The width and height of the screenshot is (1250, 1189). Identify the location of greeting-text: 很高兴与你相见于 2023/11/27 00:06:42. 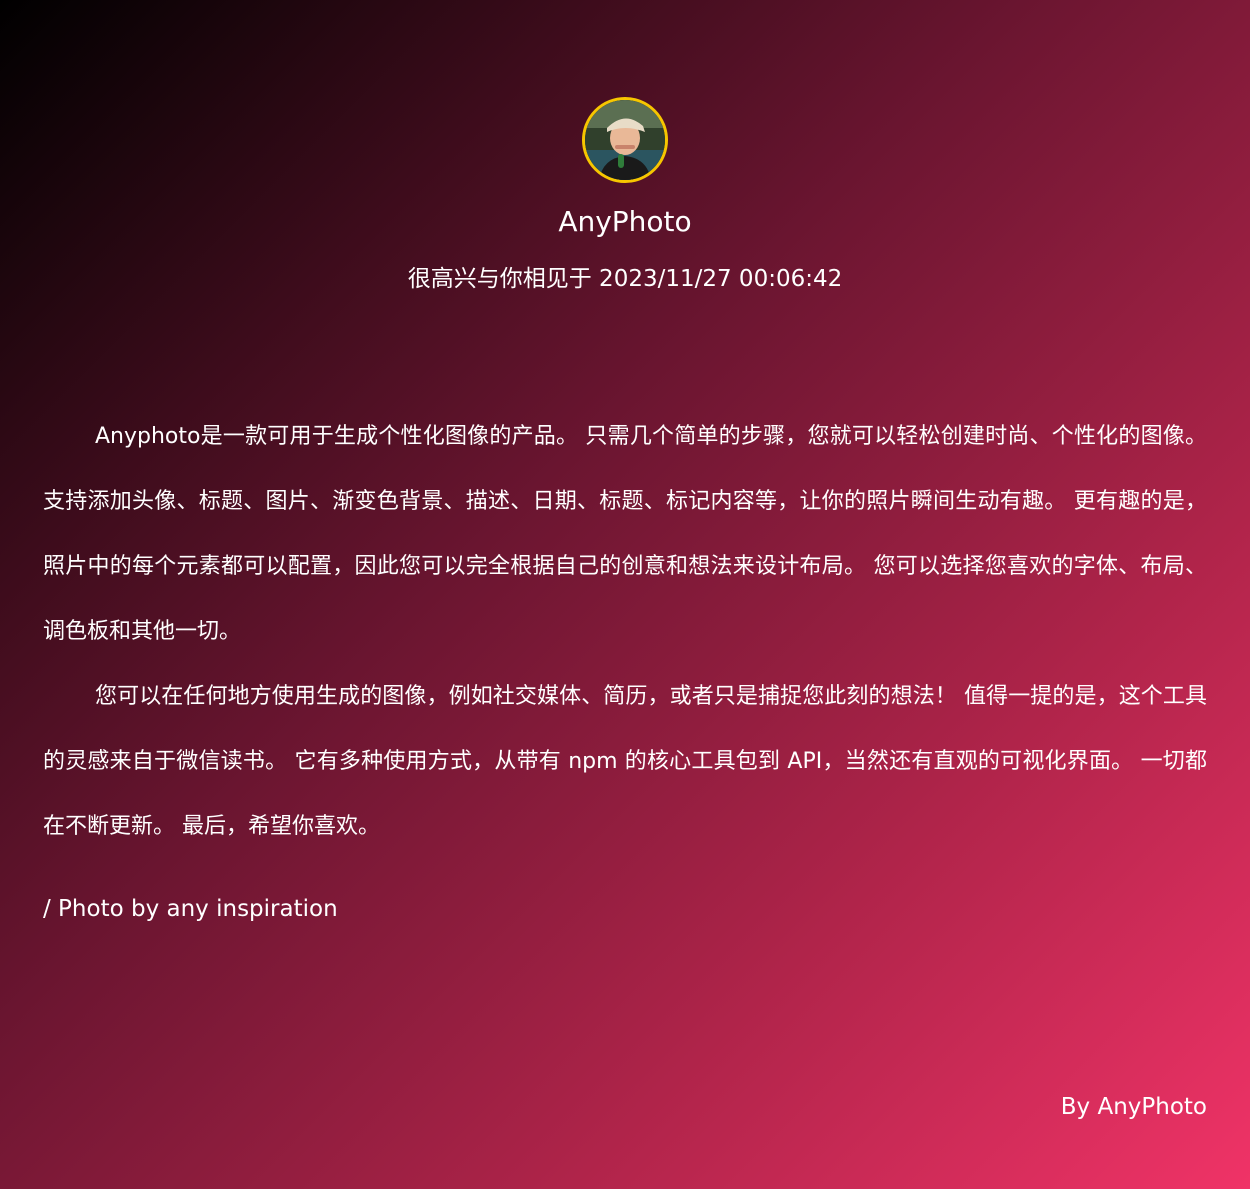
(625, 279).